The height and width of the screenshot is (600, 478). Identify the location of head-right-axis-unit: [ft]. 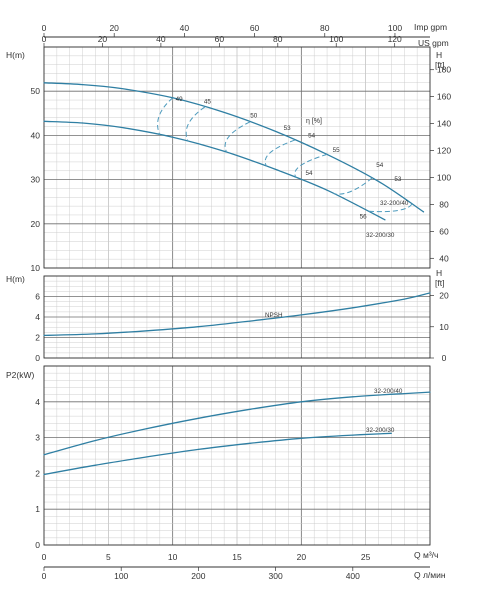
(439, 65).